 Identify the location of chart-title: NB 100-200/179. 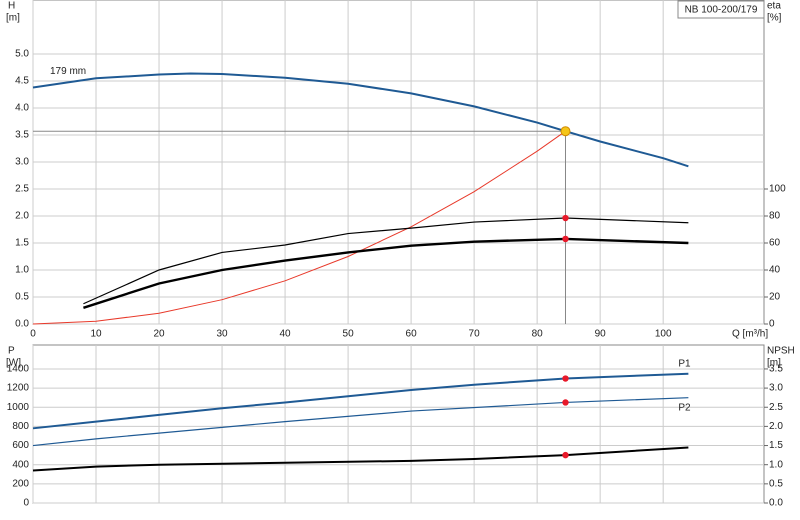
(721, 10).